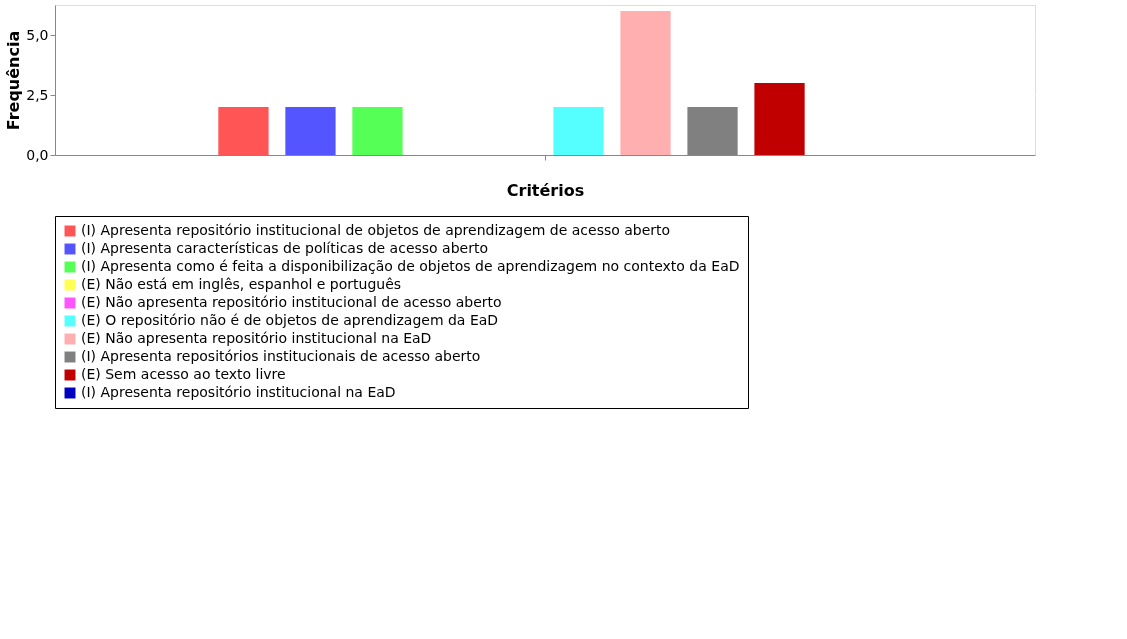 The height and width of the screenshot is (639, 1127). What do you see at coordinates (37, 34) in the screenshot?
I see `y-tick-label: 5,0` at bounding box center [37, 34].